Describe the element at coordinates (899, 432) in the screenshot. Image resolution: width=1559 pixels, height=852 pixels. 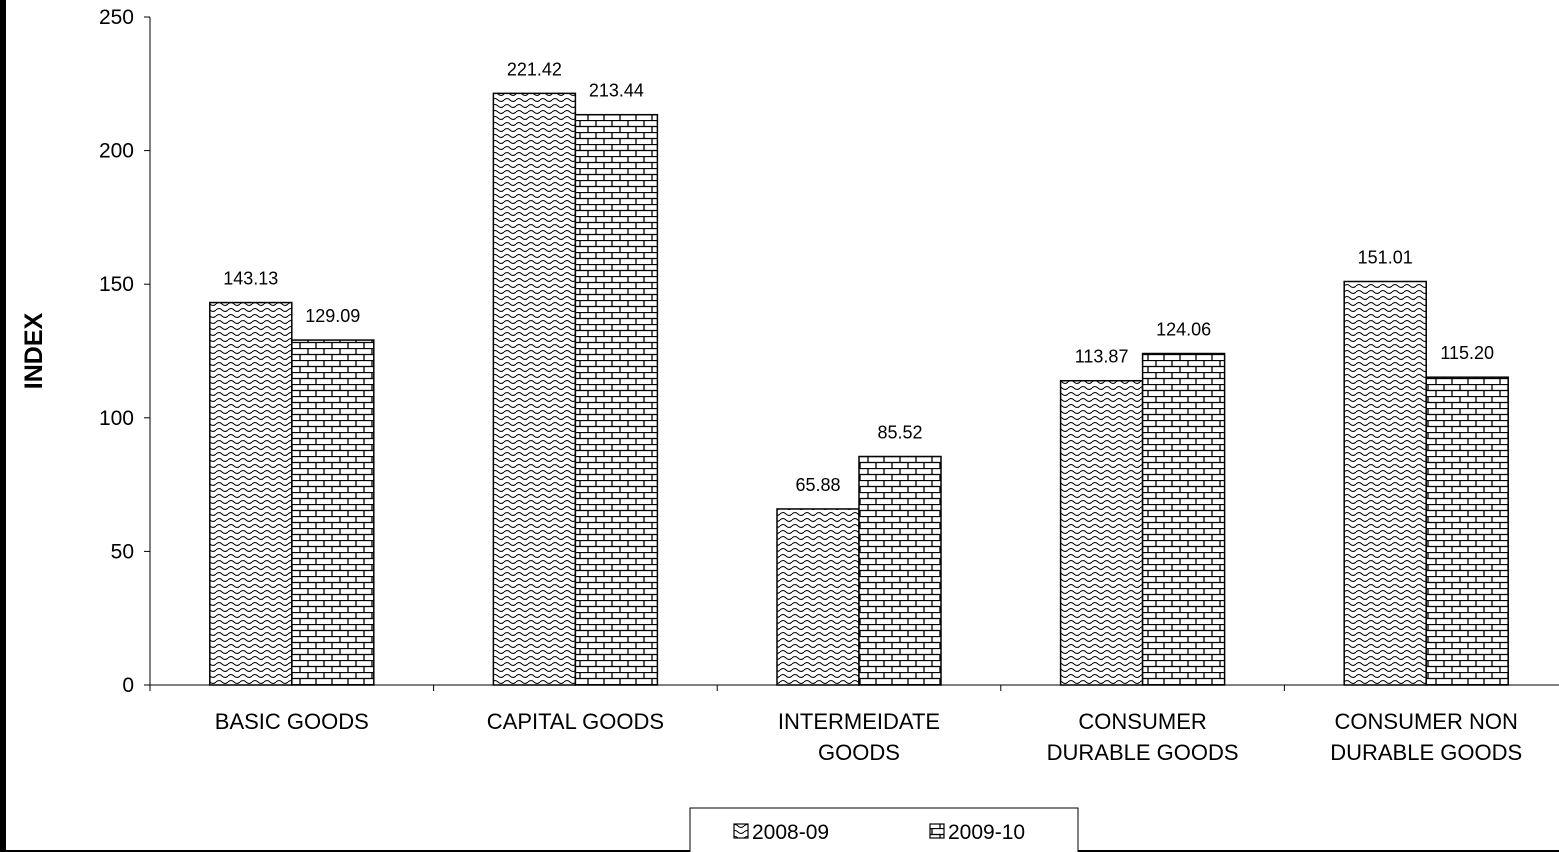
I see `data-label-2009-10-2: 85.52` at that location.